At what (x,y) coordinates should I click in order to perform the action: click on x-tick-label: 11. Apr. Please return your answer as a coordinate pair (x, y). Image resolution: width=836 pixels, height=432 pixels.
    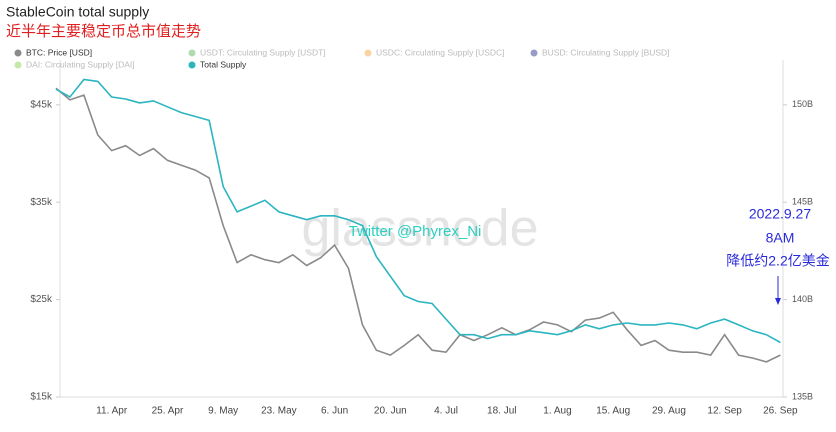
    Looking at the image, I should click on (112, 411).